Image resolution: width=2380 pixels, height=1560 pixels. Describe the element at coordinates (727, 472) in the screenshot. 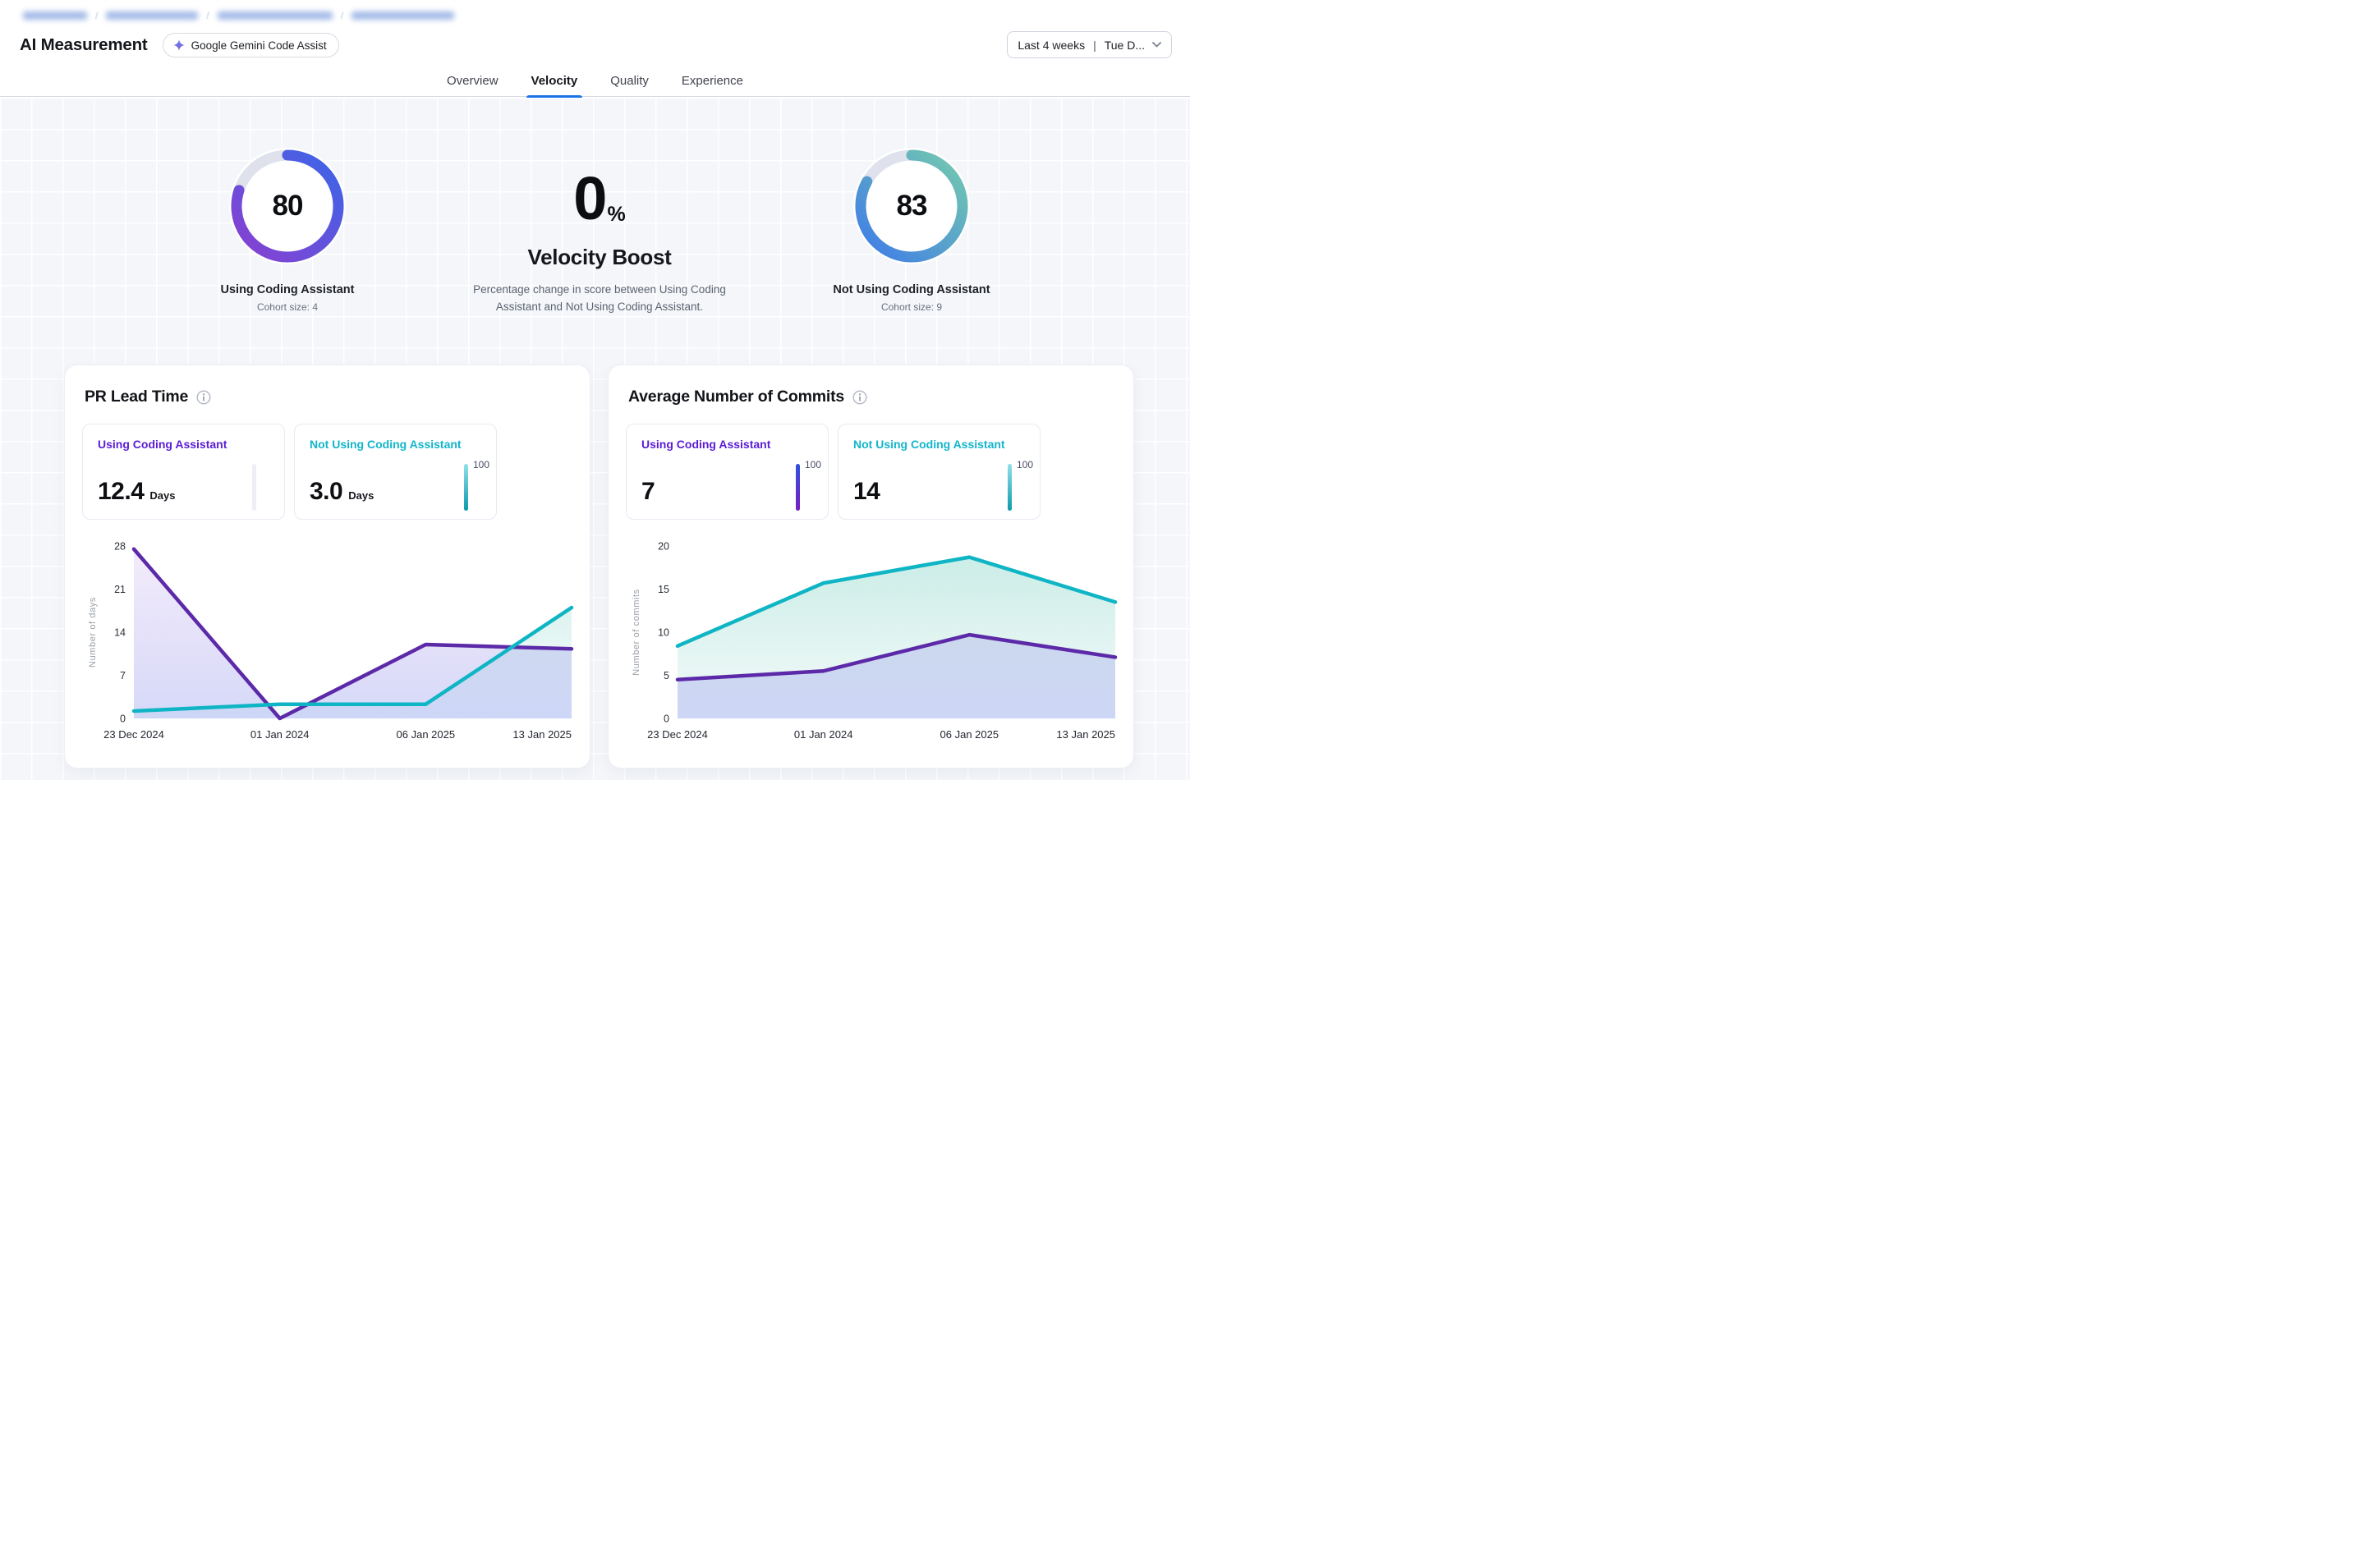

I see `using-assistant-stat: Using Coding Assistant 7 100` at that location.